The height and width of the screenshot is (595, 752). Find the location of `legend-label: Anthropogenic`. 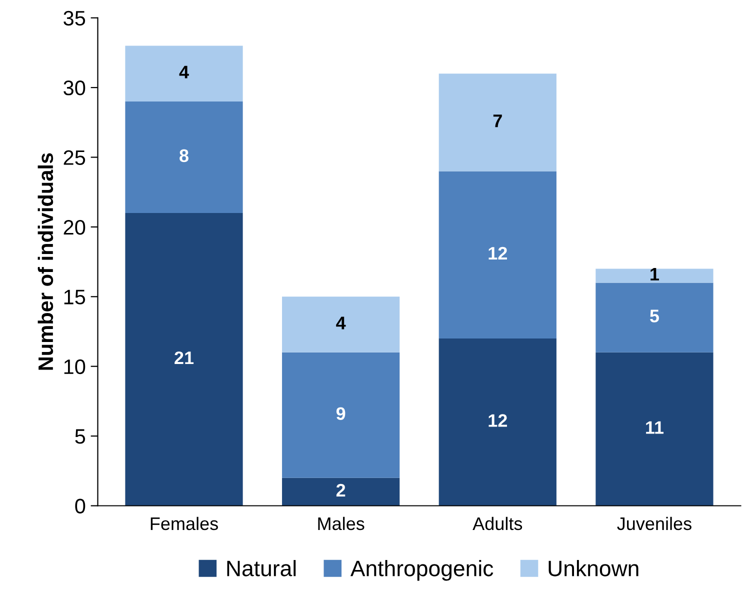

legend-label: Anthropogenic is located at coordinates (422, 570).